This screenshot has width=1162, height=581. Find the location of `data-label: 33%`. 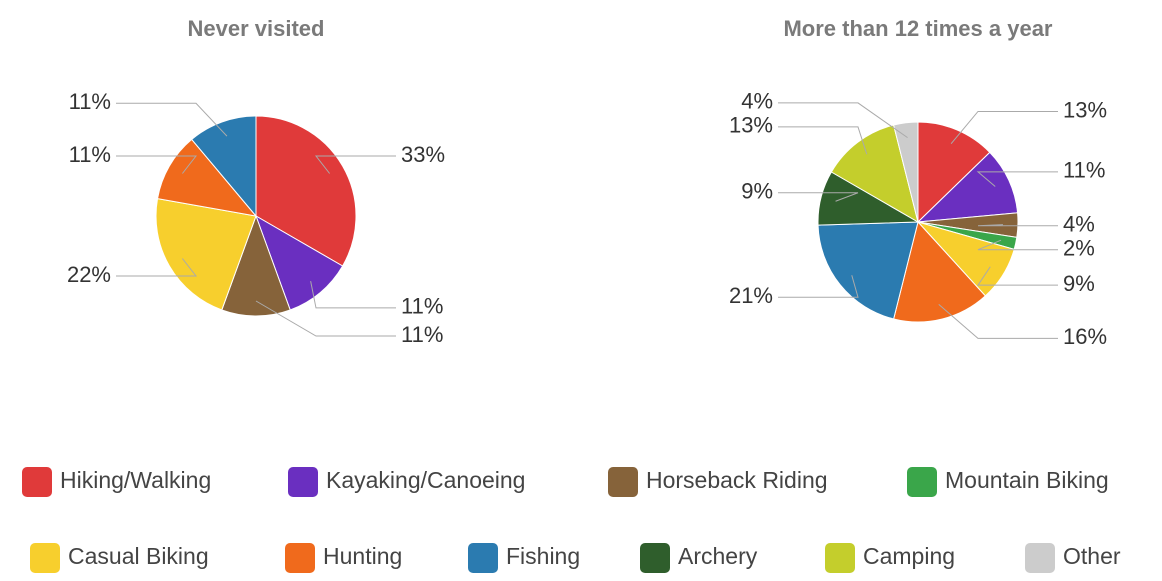

data-label: 33% is located at coordinates (423, 154).